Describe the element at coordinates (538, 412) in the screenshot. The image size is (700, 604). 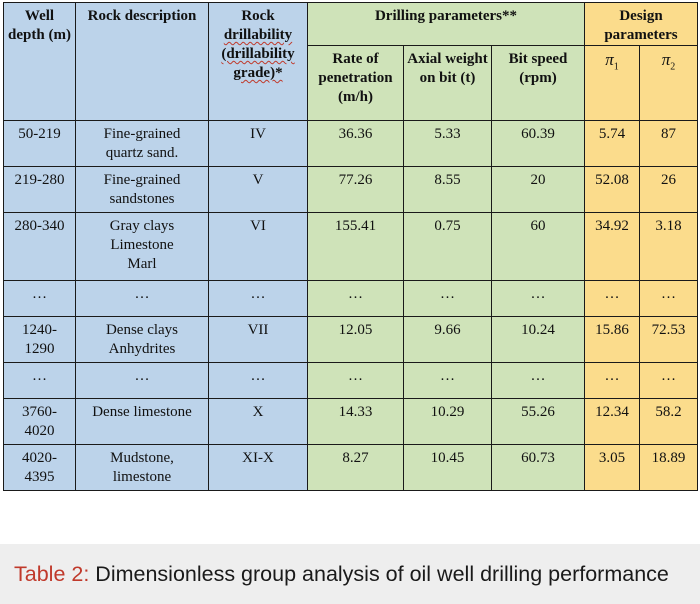
I see `cell-bit-speed-value: 55.26` at that location.